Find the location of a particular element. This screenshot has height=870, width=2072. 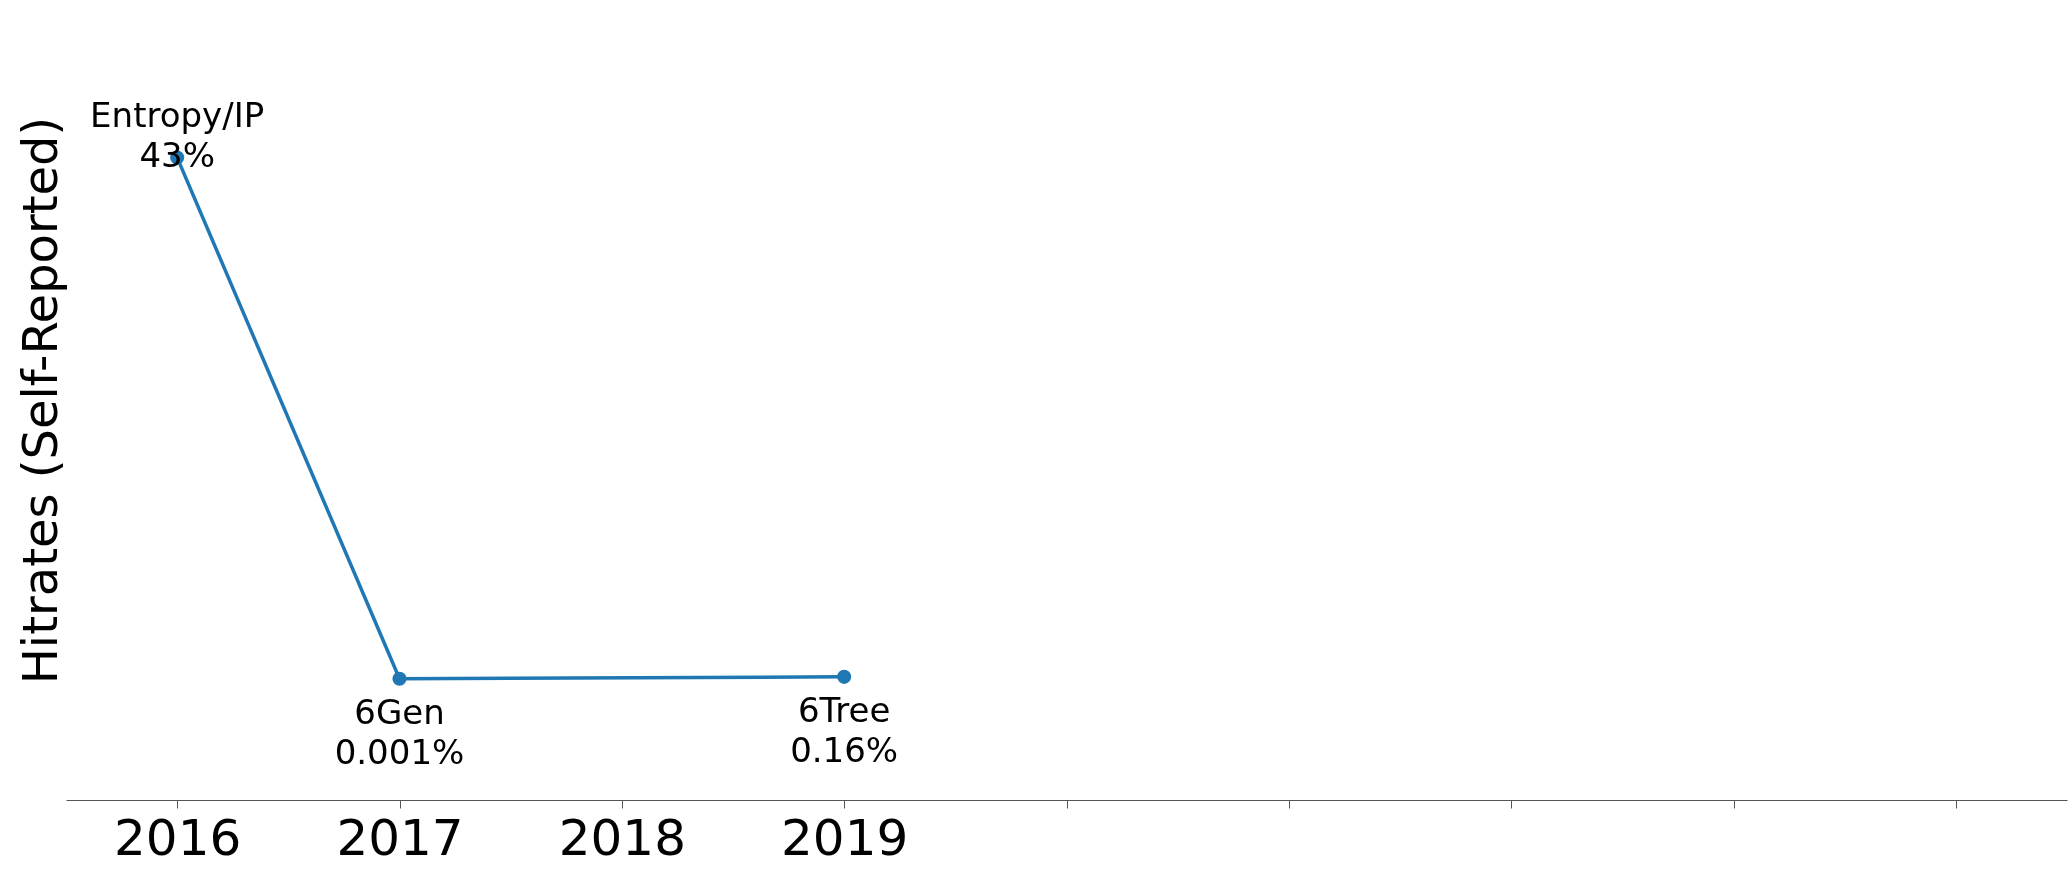

annotation: Entropy/IP is located at coordinates (177, 114).